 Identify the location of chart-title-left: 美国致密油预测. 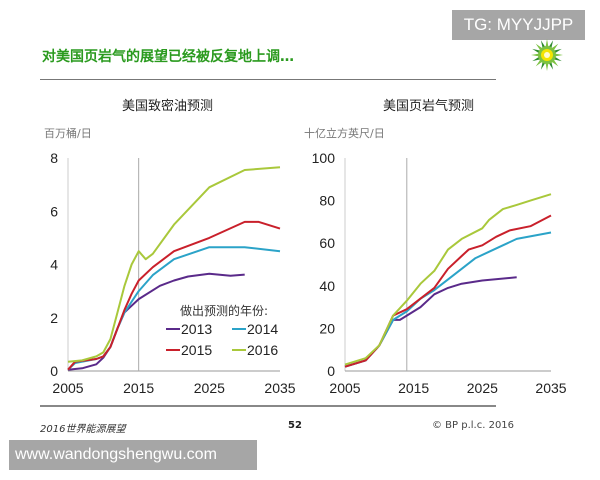
(168, 106).